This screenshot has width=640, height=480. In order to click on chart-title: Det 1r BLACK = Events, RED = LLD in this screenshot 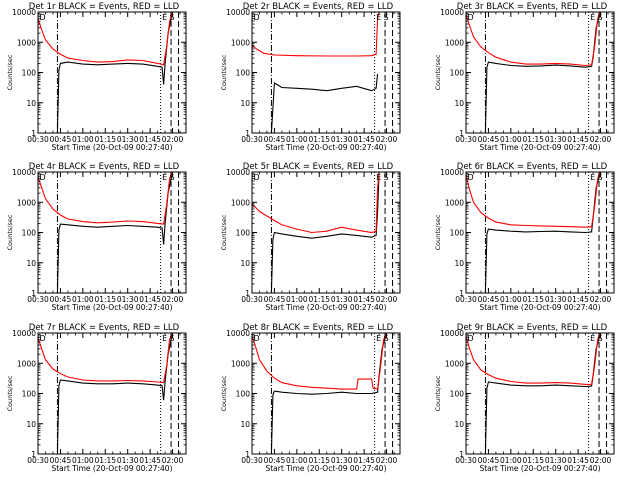, I will do `click(104, 7)`.